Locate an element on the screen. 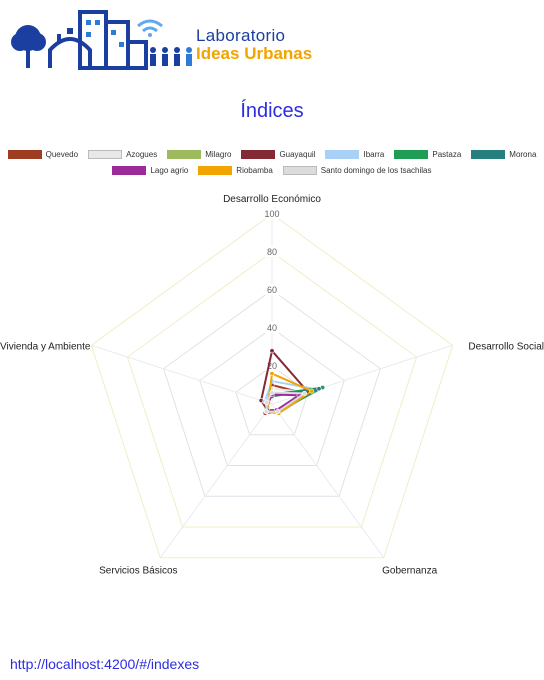  wifi-icon is located at coordinates (150, 23).